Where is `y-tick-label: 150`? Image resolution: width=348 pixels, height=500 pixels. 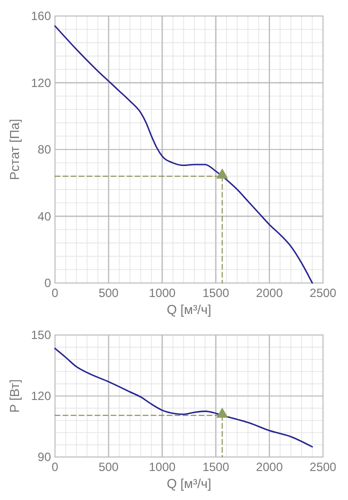
y-tick-label: 150 is located at coordinates (41, 335).